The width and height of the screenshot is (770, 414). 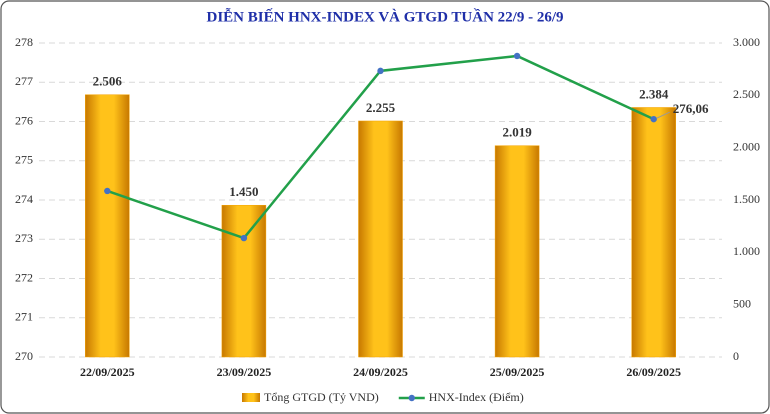 What do you see at coordinates (380, 372) in the screenshot?
I see `x-tick-label: 24/09/2025` at bounding box center [380, 372].